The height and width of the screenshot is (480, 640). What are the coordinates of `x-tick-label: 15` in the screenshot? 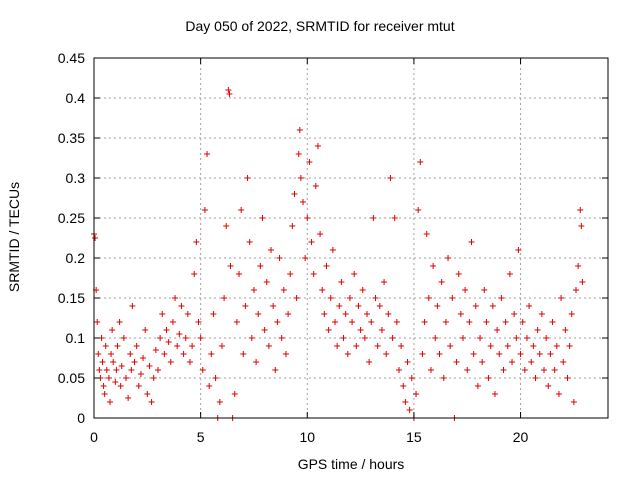 It's located at (414, 437).